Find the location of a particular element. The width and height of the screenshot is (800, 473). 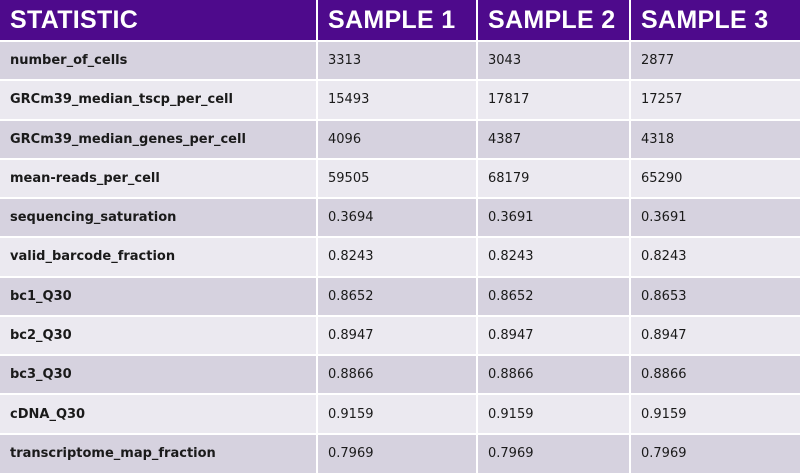

sample-3-value: 0.8947 is located at coordinates (715, 335).